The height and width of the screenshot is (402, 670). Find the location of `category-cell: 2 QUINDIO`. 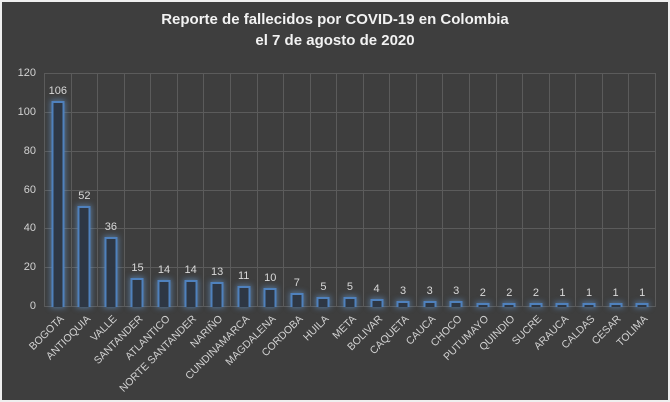

category-cell: 2 QUINDIO is located at coordinates (500, 213).